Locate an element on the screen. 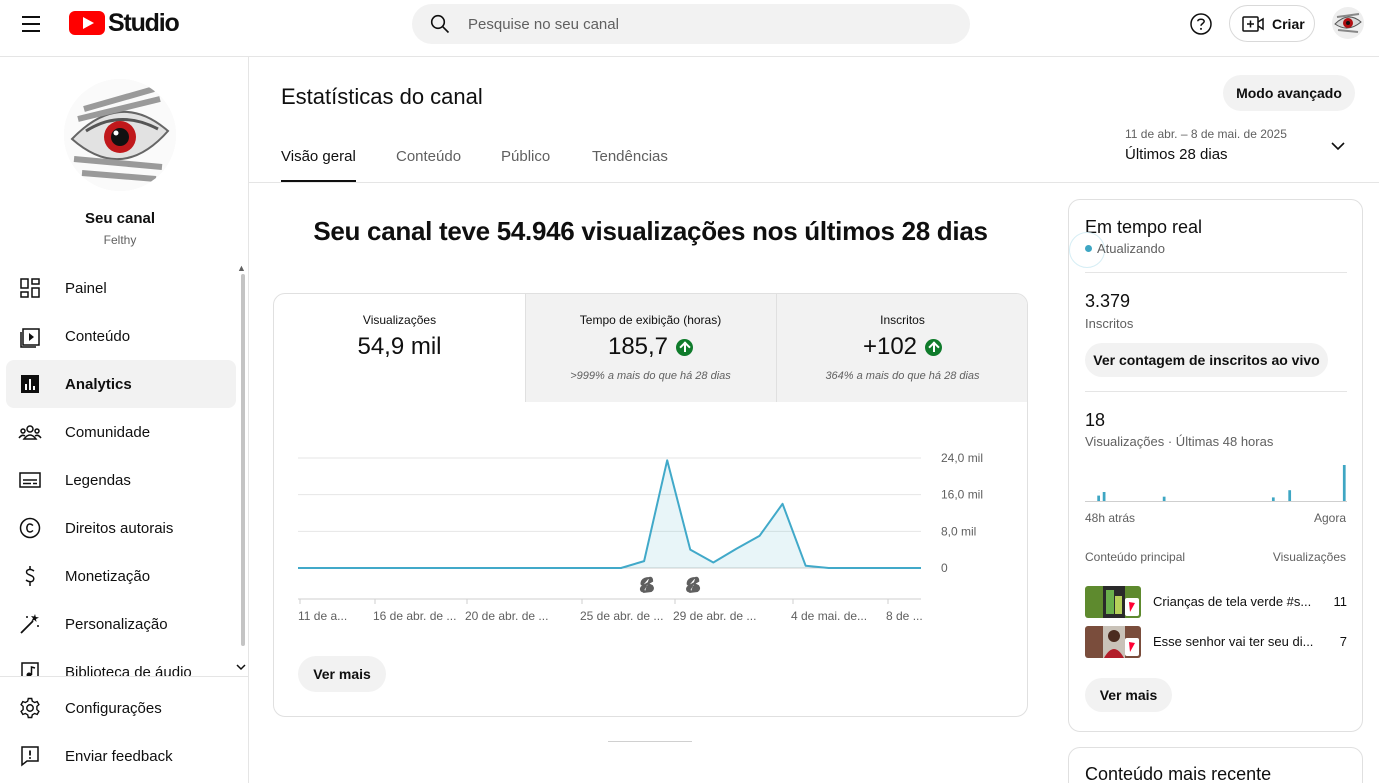 The image size is (1379, 783). metric-views: Visualizações 54,9 mil is located at coordinates (399, 348).